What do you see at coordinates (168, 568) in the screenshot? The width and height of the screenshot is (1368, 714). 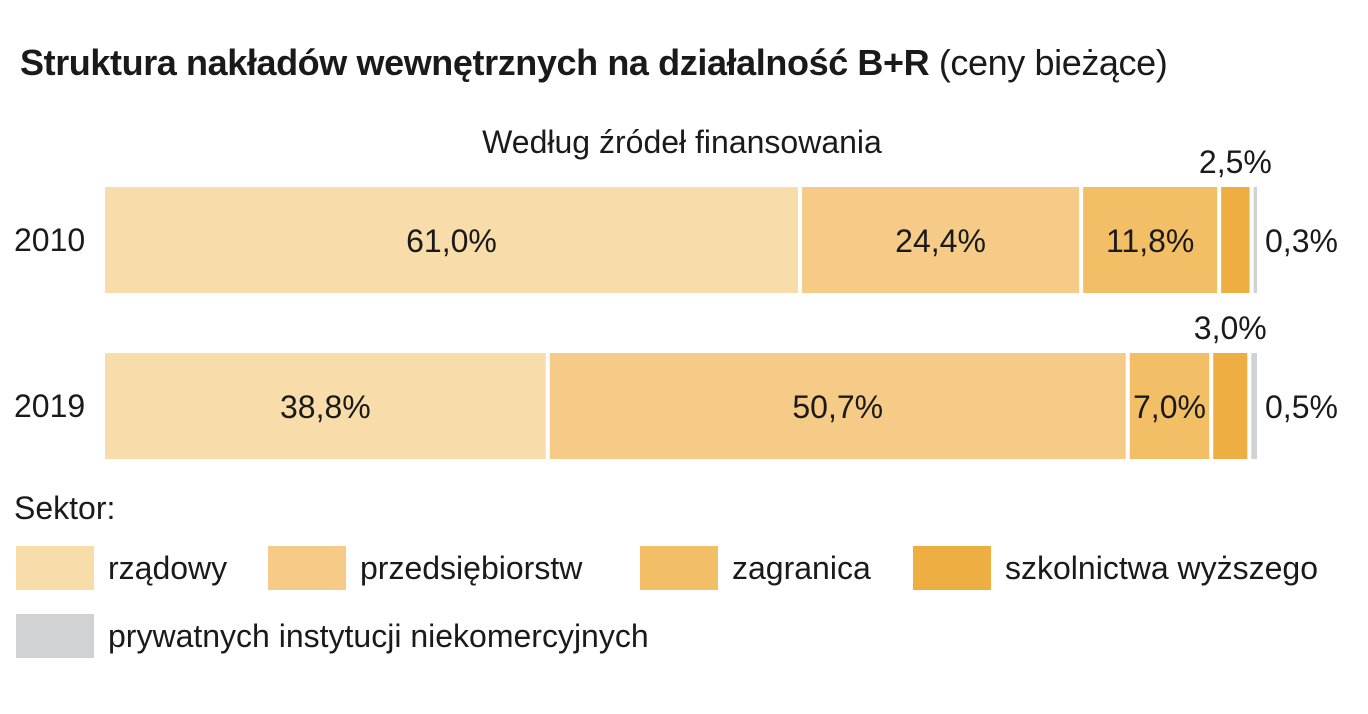 I see `legend-label: rządowy` at bounding box center [168, 568].